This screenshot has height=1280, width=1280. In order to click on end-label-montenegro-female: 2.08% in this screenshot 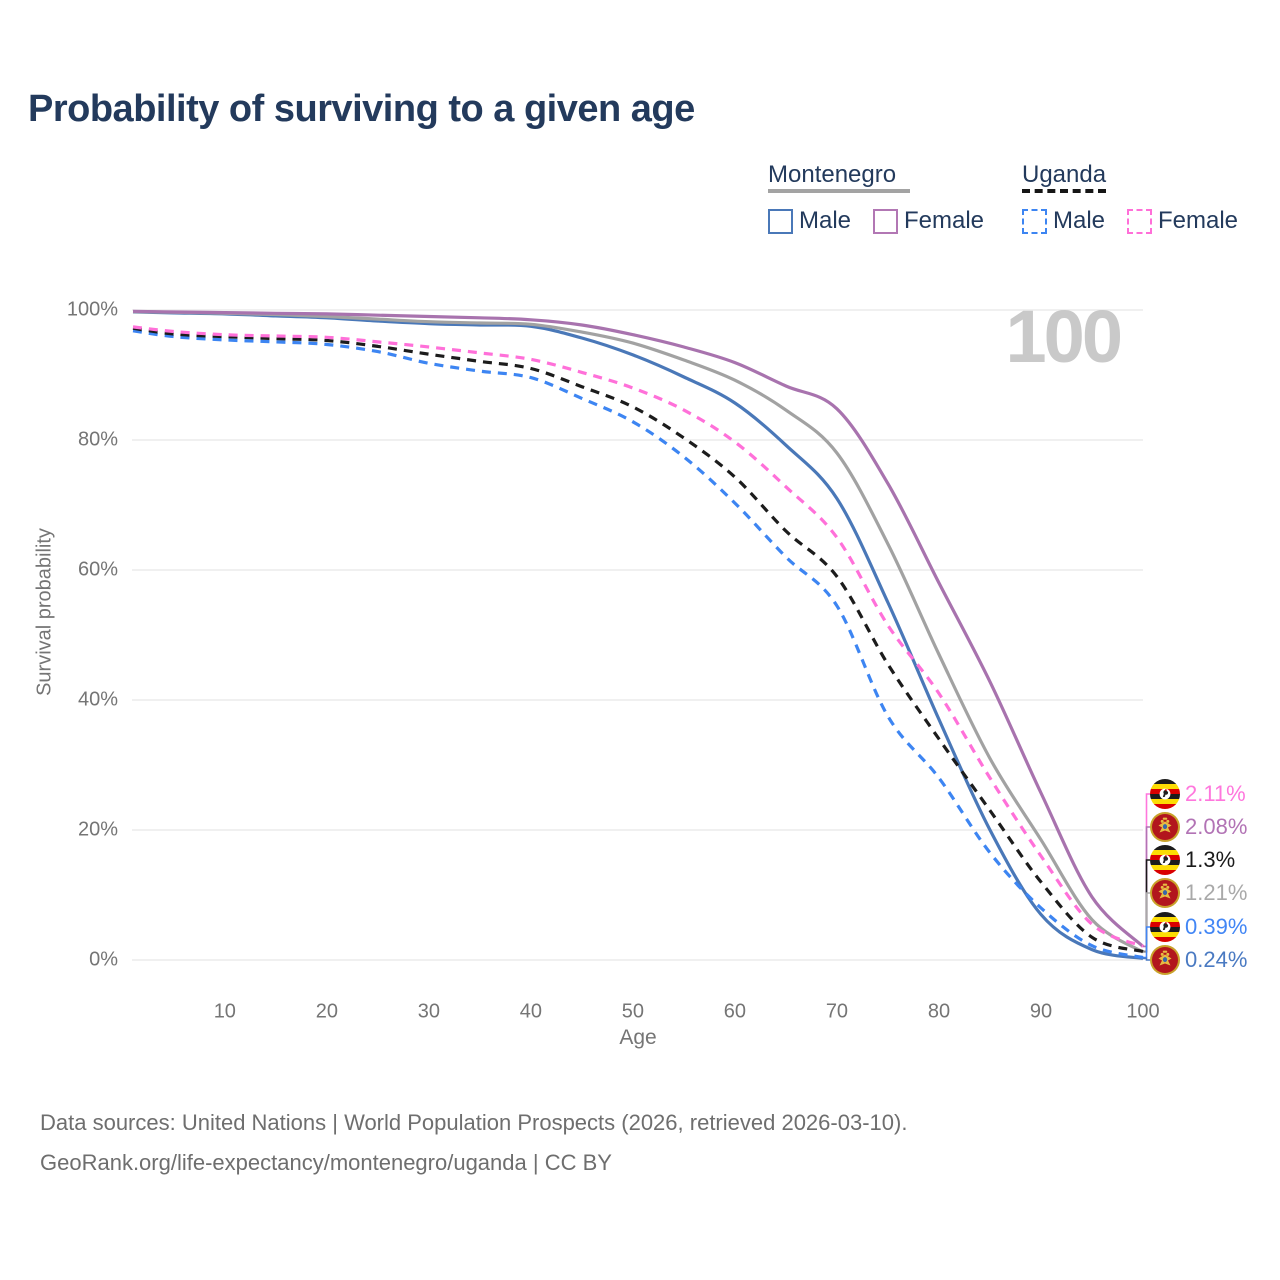, I will do `click(1198, 827)`.